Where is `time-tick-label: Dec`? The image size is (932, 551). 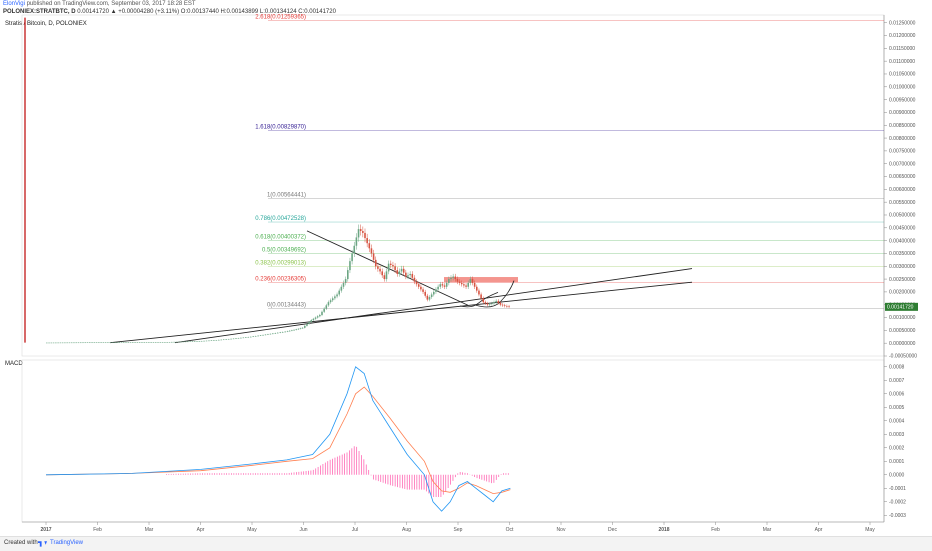
time-tick-label: Dec is located at coordinates (612, 530).